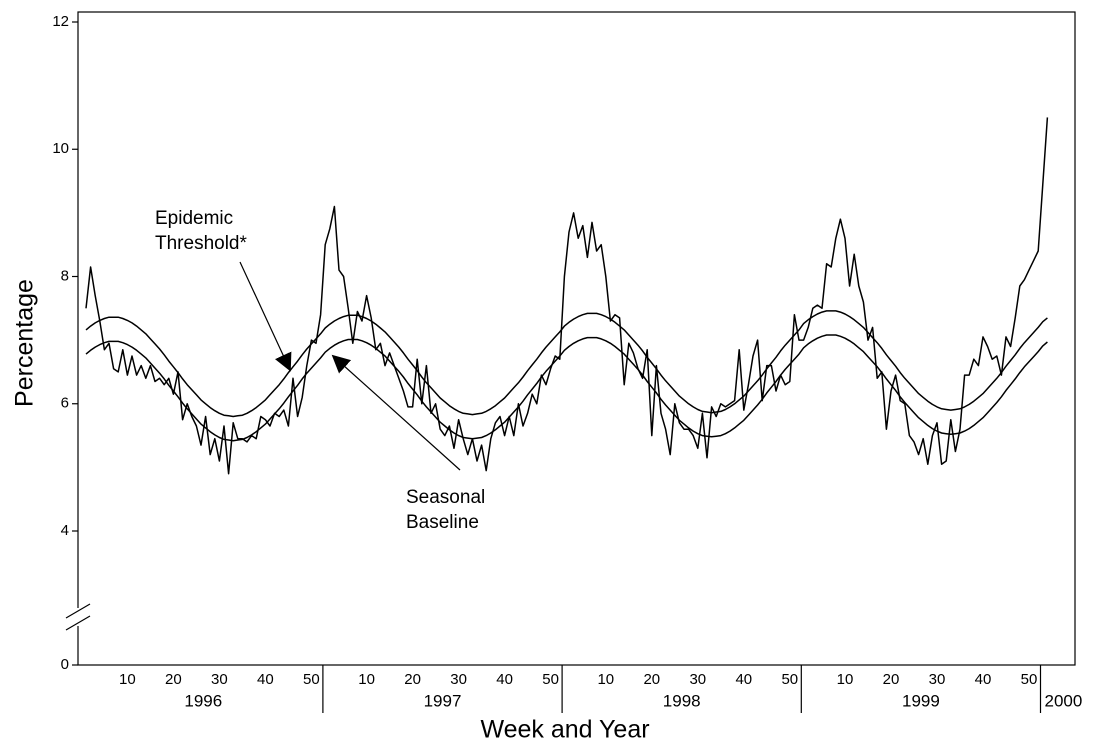 The image size is (1098, 743). What do you see at coordinates (1064, 700) in the screenshot?
I see `year-label: 2000` at bounding box center [1064, 700].